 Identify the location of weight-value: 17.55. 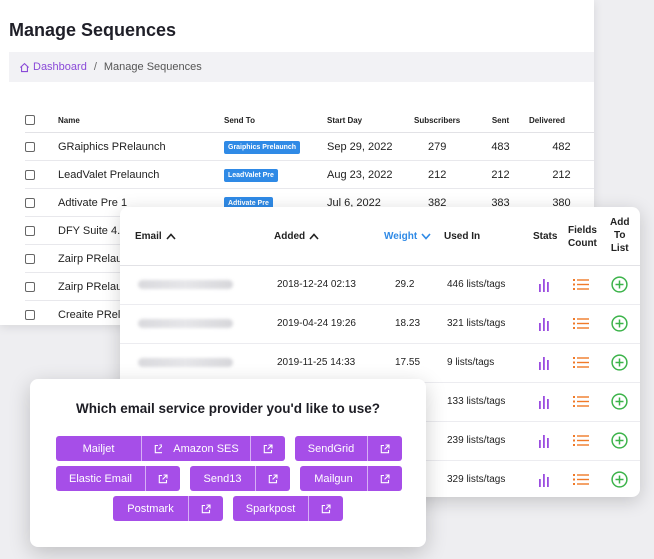
(408, 362).